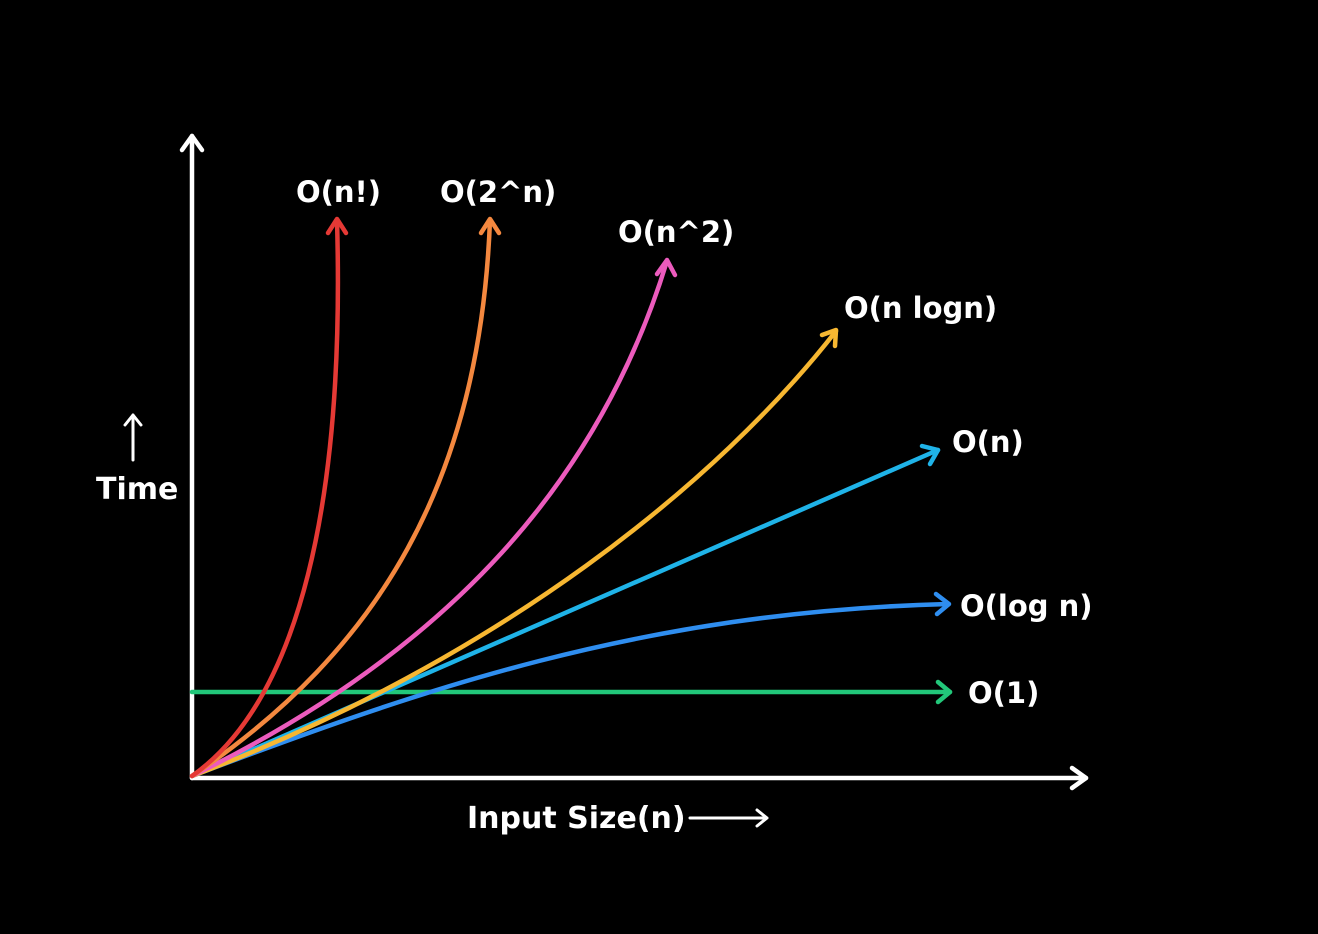  What do you see at coordinates (728, 818) in the screenshot?
I see `input-size-right-arrow-icon` at bounding box center [728, 818].